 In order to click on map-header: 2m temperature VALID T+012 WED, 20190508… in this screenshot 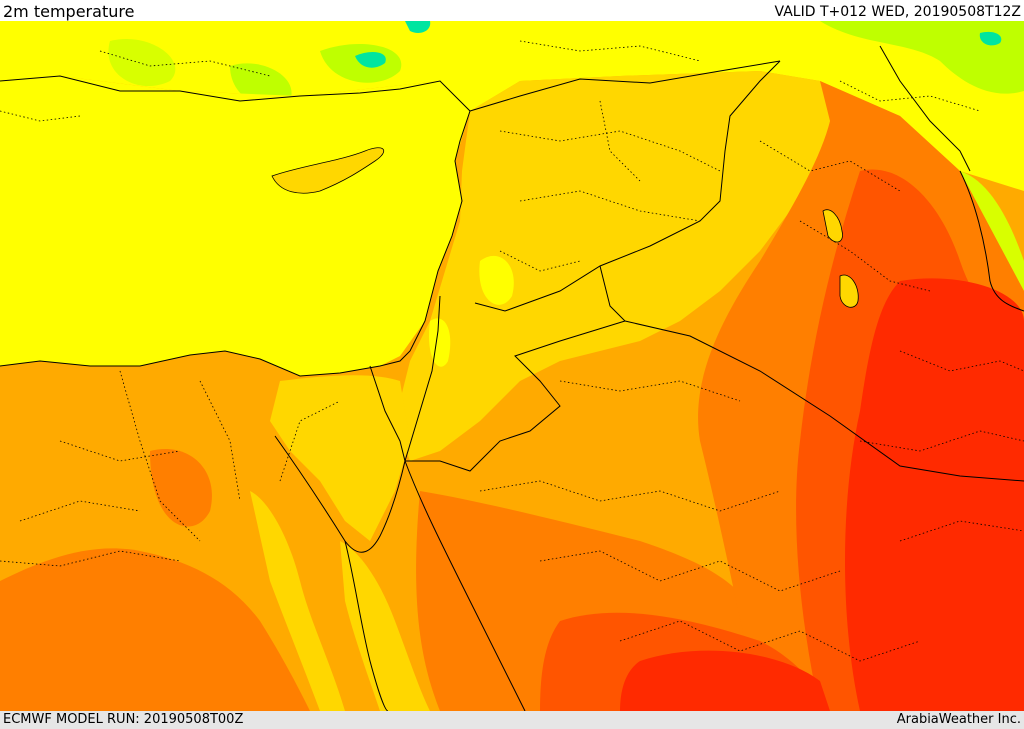, I will do `click(512, 10)`.